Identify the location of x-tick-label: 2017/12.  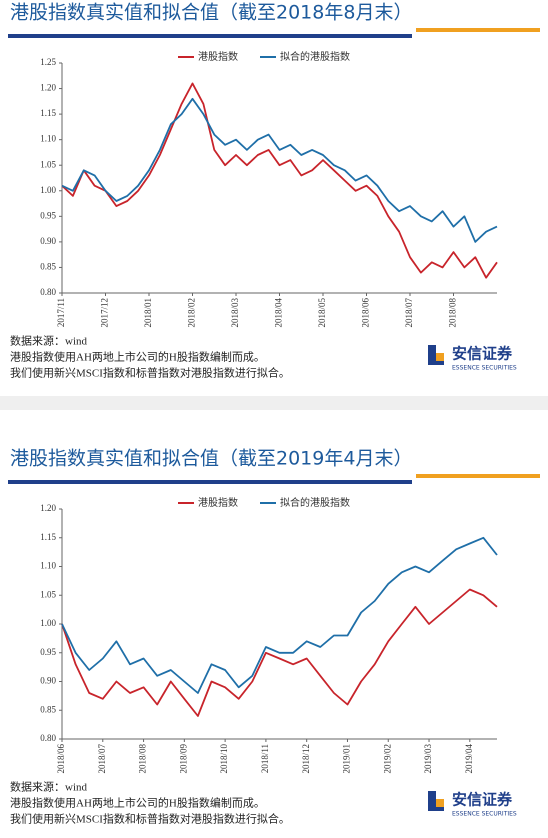
(105, 313).